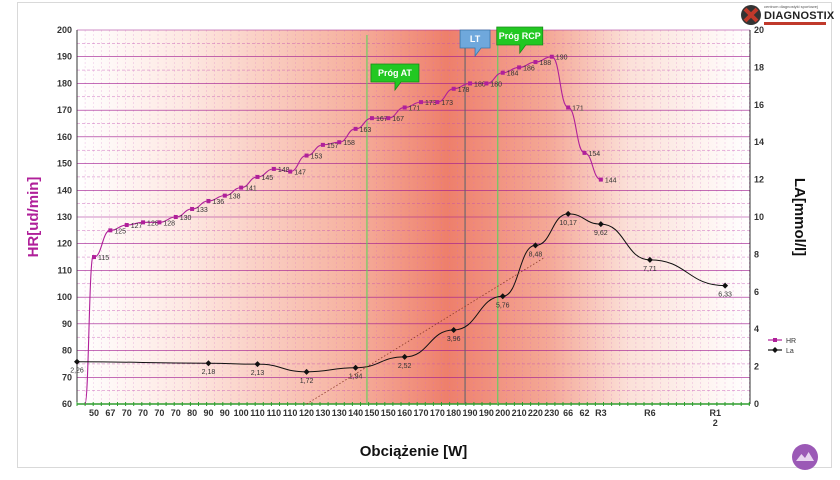  Describe the element at coordinates (398, 119) in the screenshot. I see `hr-data-label: 167` at that location.